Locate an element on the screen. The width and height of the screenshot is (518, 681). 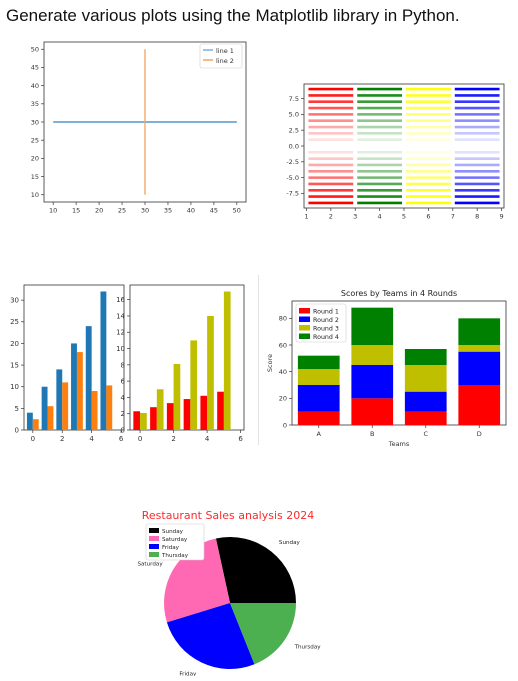
stacked-chart-y-tick-label: 20 is located at coordinates (283, 399).